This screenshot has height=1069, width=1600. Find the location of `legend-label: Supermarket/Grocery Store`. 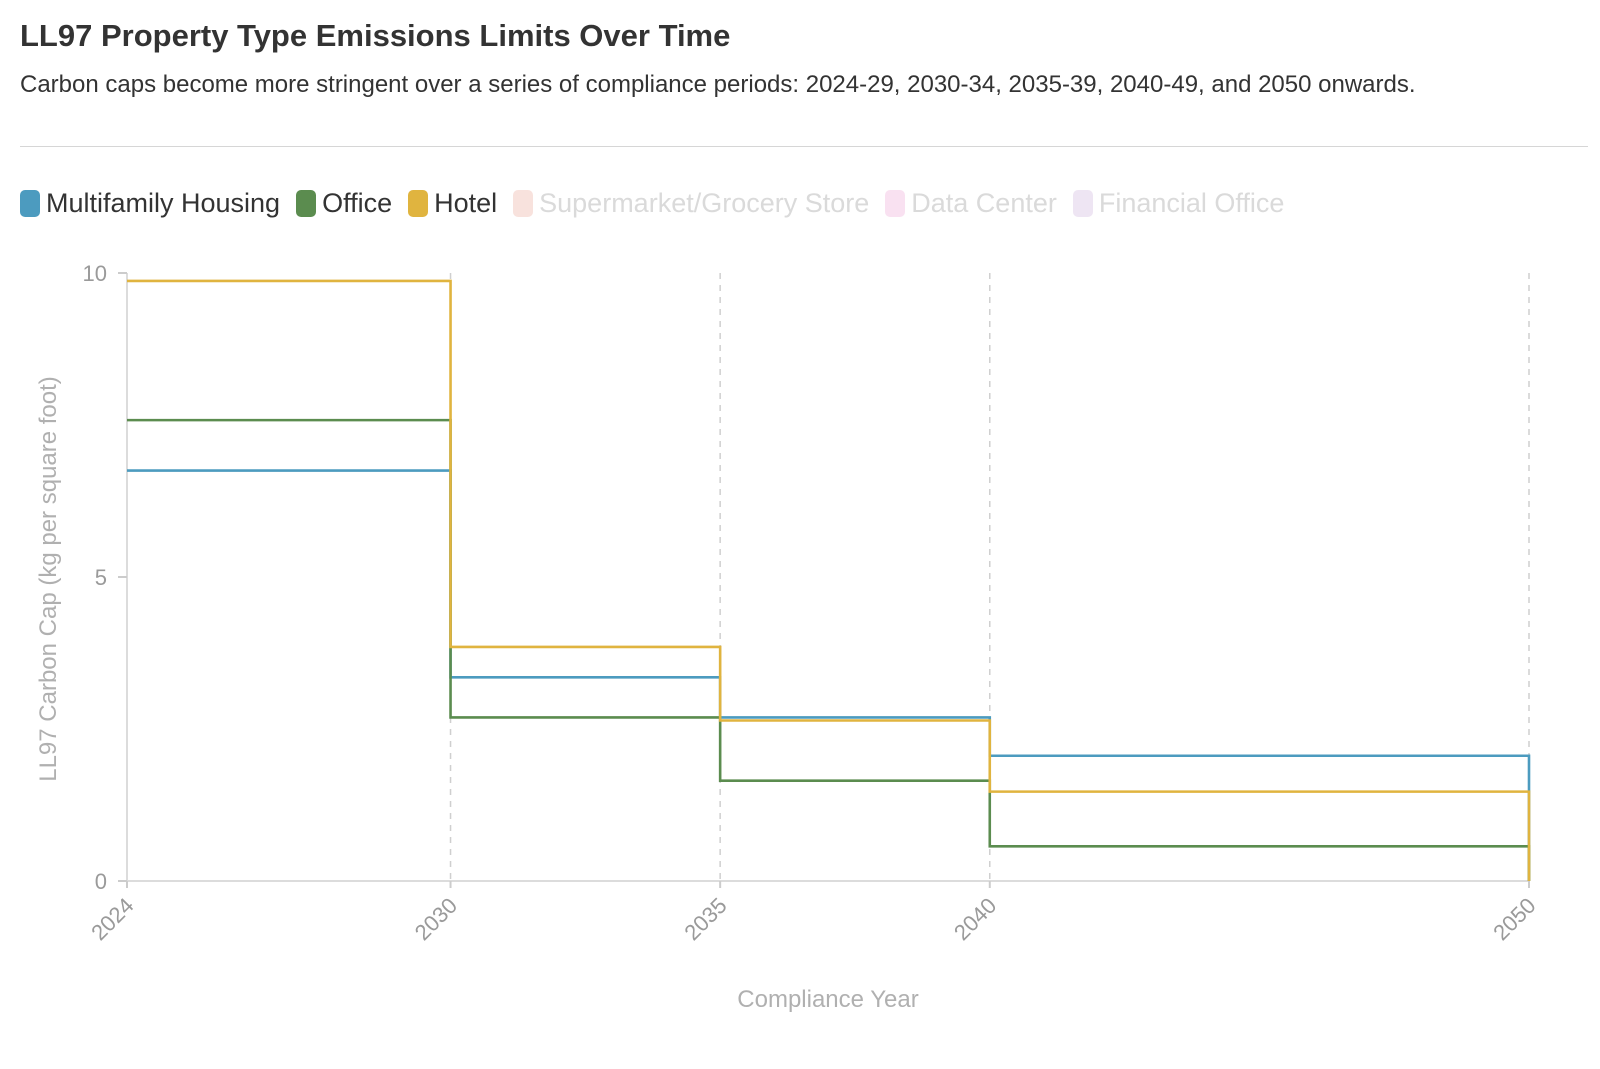

legend-label: Supermarket/Grocery Store is located at coordinates (704, 203).